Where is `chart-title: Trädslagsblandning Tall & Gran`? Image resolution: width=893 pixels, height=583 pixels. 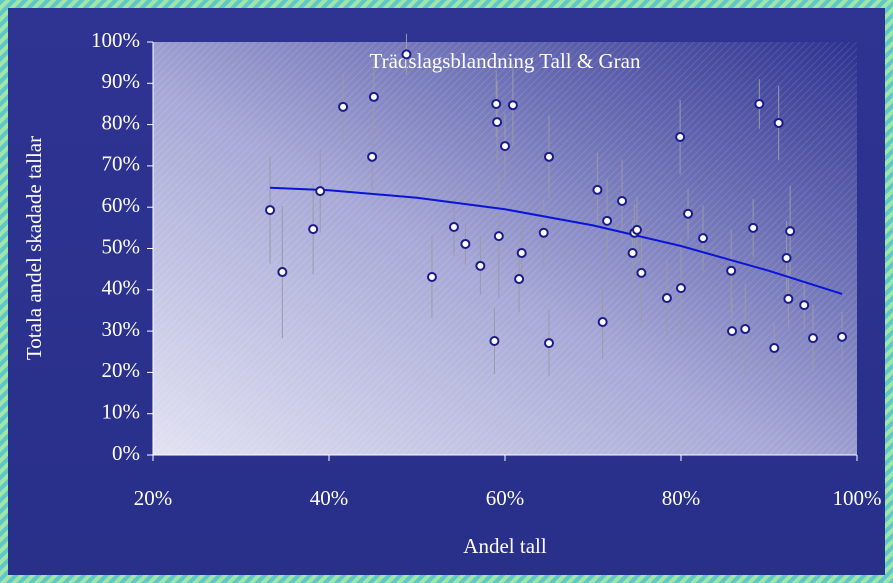
chart-title: Trädslagsblandning Tall & Gran is located at coordinates (505, 61).